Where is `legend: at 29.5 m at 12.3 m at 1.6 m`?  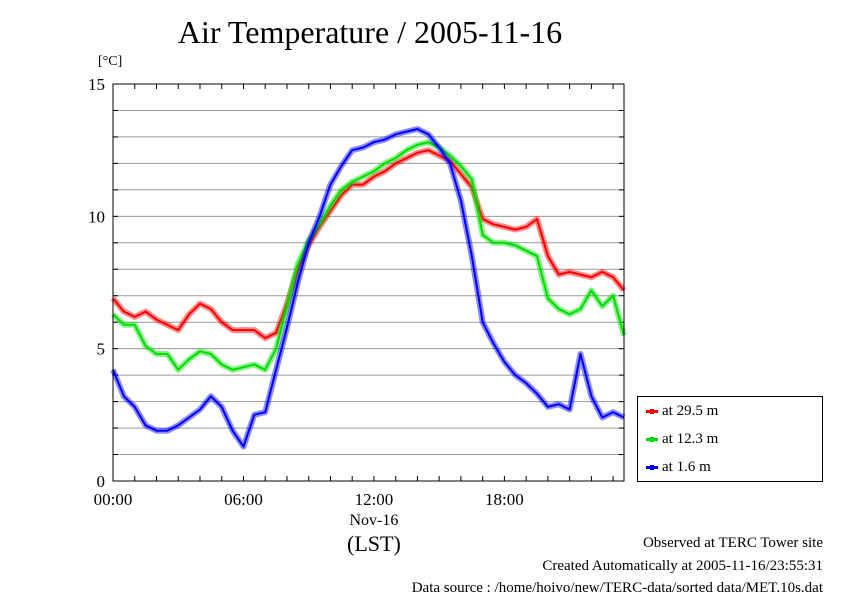
legend: at 29.5 m at 12.3 m at 1.6 m is located at coordinates (730, 439).